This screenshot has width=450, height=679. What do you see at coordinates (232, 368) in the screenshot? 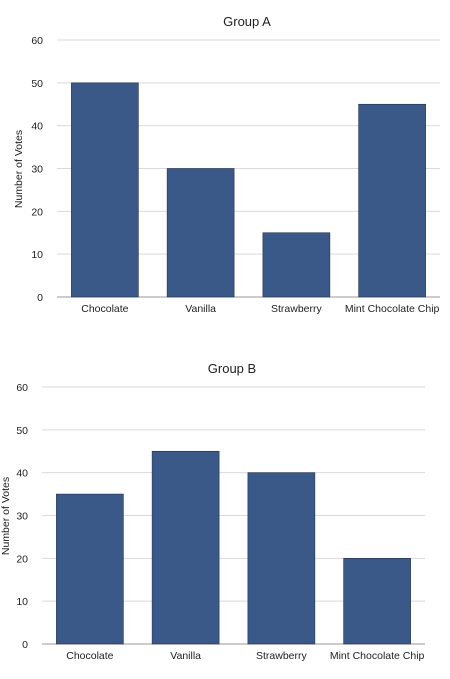
I see `chart-title: Group B` at bounding box center [232, 368].